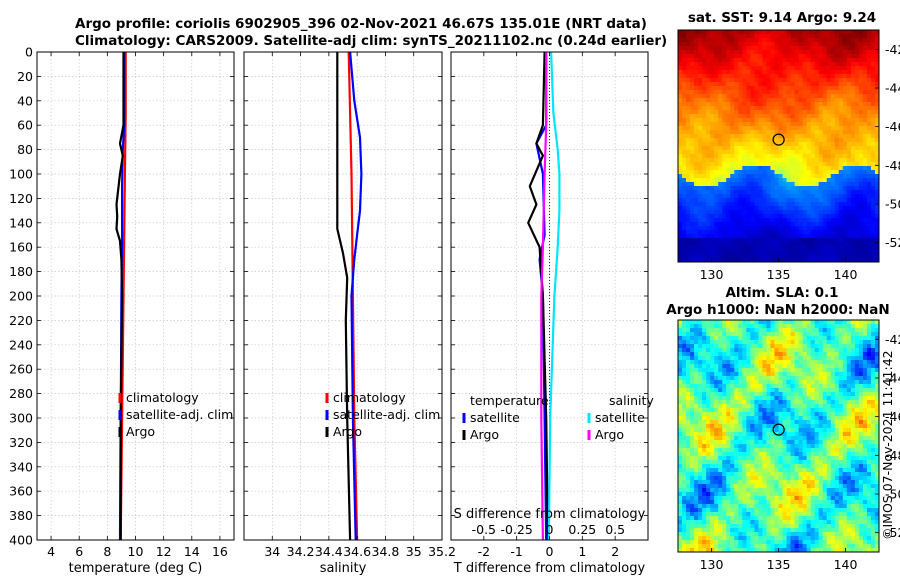 Image resolution: width=900 pixels, height=580 pixels. What do you see at coordinates (892, 165) in the screenshot?
I see `map-y-tick-label: -48` at bounding box center [892, 165].